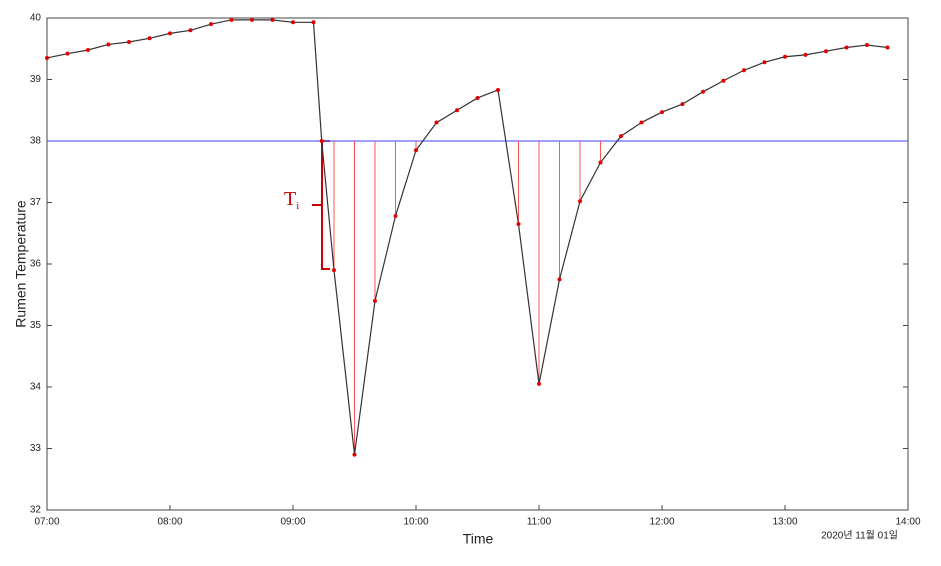 This screenshot has width=941, height=566. Describe the element at coordinates (36, 202) in the screenshot. I see `y-tick-label: 37` at that location.